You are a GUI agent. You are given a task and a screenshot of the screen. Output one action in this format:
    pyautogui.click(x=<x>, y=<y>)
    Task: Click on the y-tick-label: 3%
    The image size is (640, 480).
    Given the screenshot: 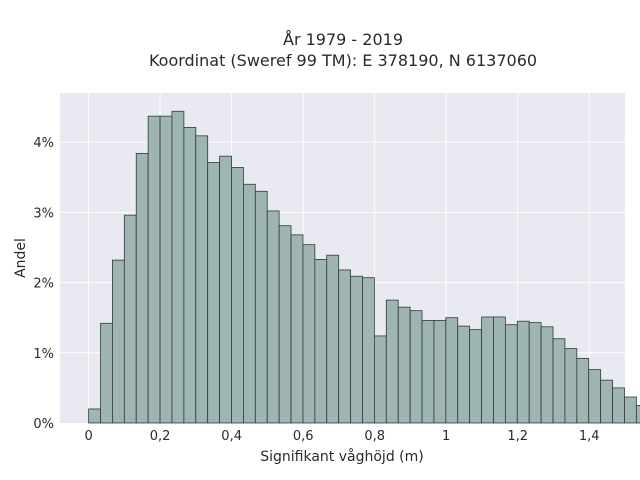 What is the action you would take?
    pyautogui.click(x=43, y=213)
    